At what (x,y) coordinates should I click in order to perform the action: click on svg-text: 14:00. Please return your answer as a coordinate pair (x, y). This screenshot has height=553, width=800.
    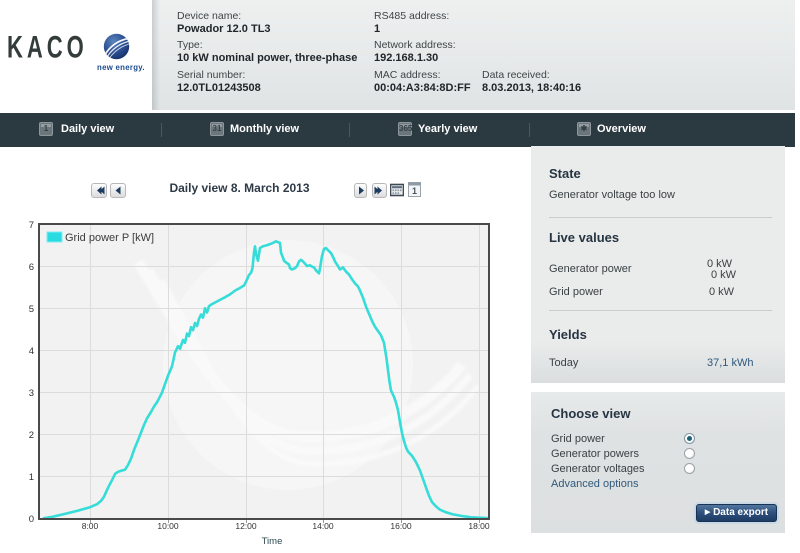
    Looking at the image, I should click on (323, 526).